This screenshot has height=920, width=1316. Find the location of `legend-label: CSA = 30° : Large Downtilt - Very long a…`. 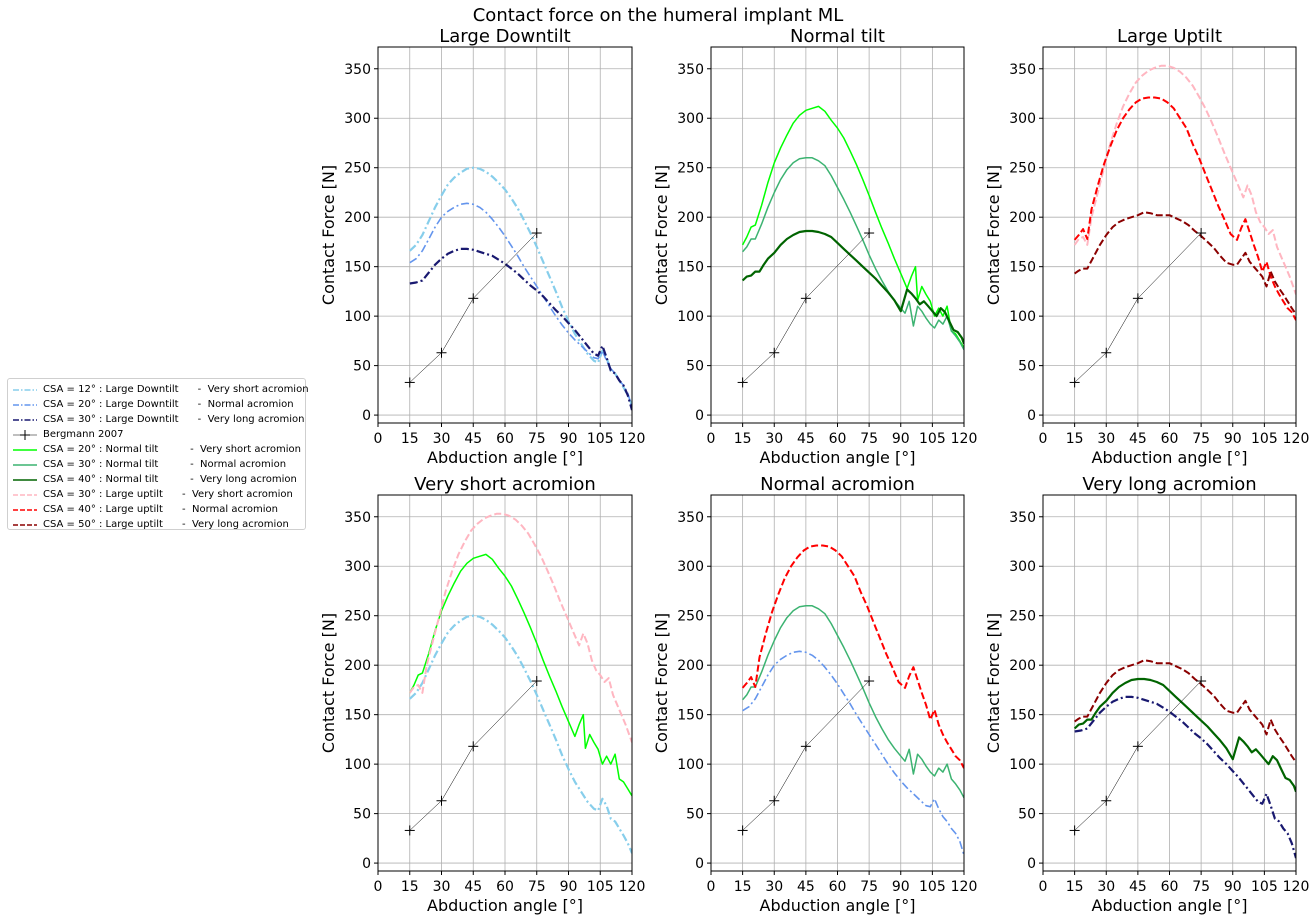

legend-label: CSA = 30° : Large Downtilt - Very long a… is located at coordinates (174, 419).